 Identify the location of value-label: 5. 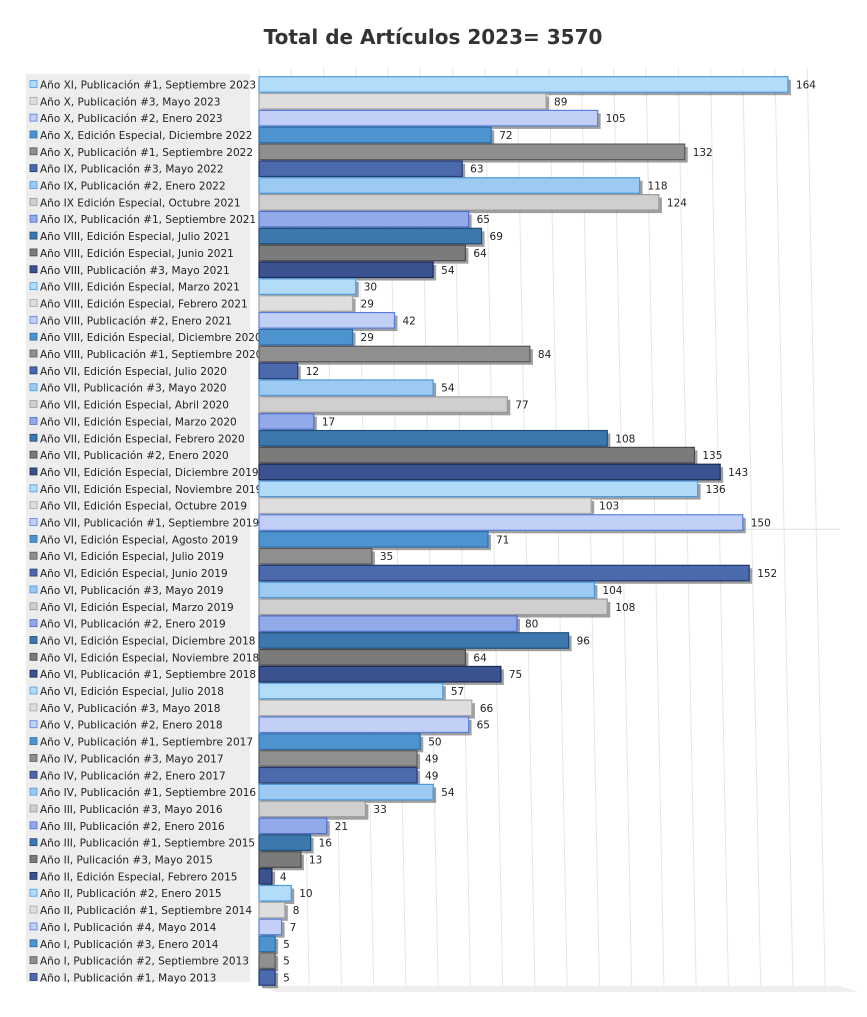
(286, 962).